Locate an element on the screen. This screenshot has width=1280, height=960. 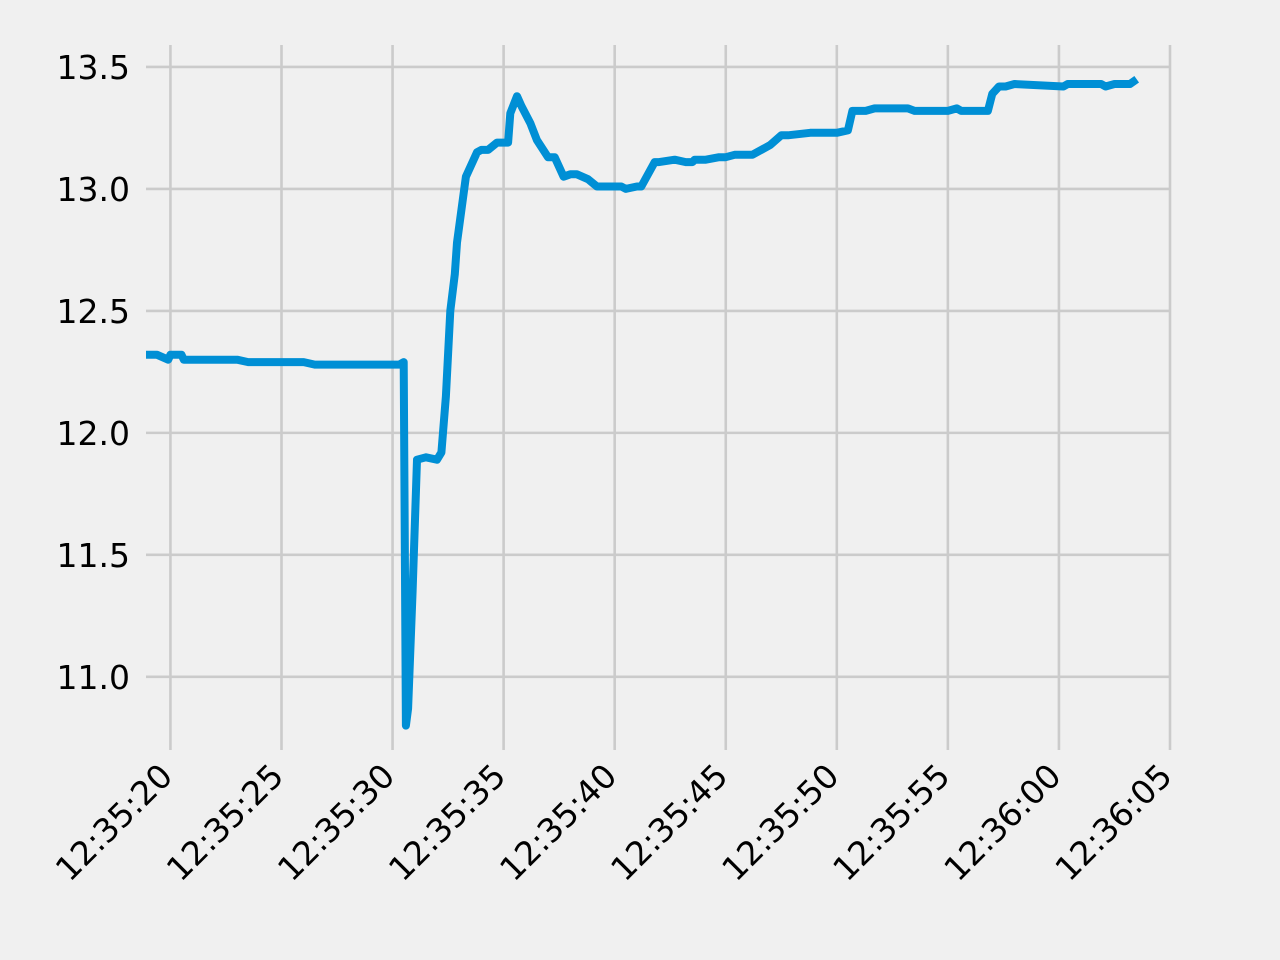
y-tick-label: 12.0 is located at coordinates (93, 433).